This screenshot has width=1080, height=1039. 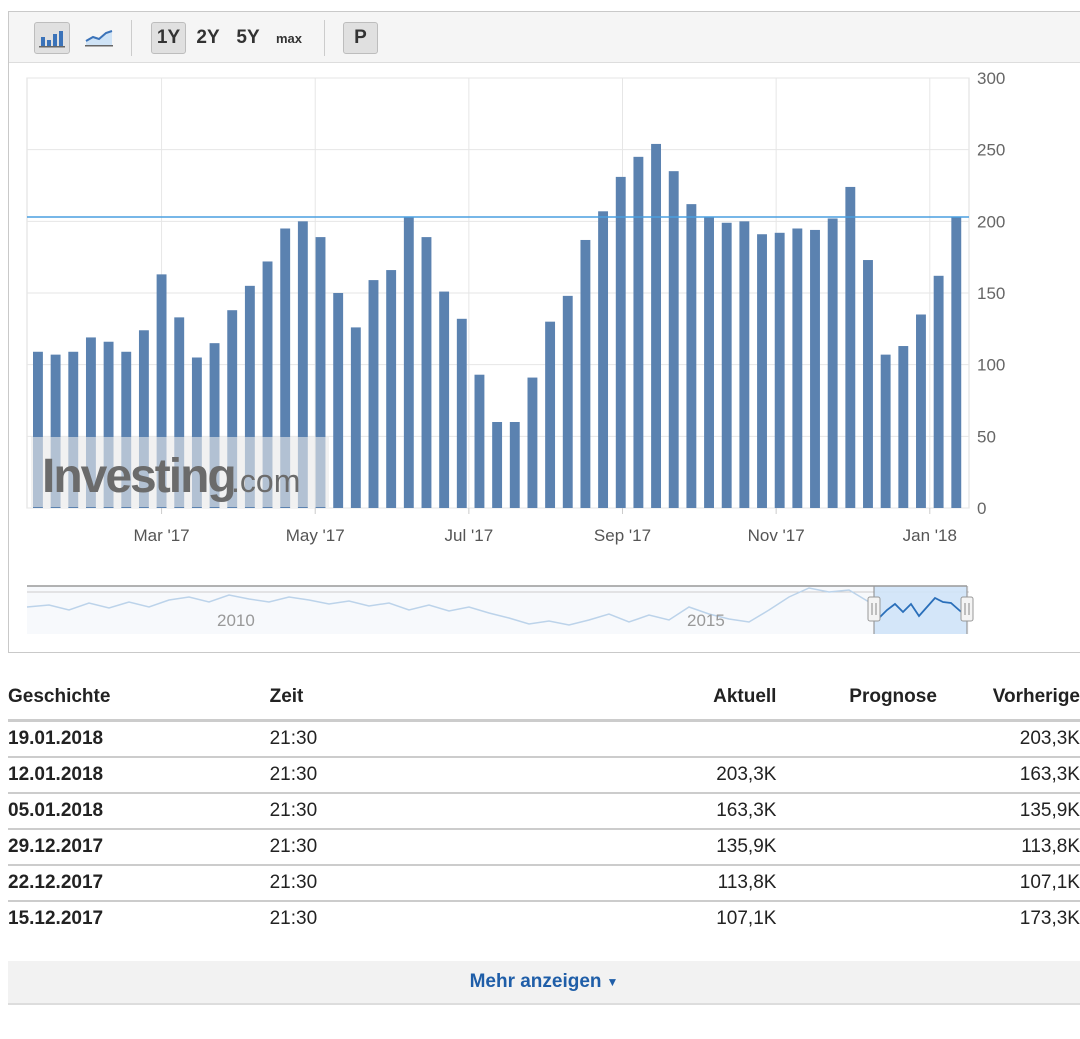 What do you see at coordinates (1008, 775) in the screenshot?
I see `row-previous: 163,3K` at bounding box center [1008, 775].